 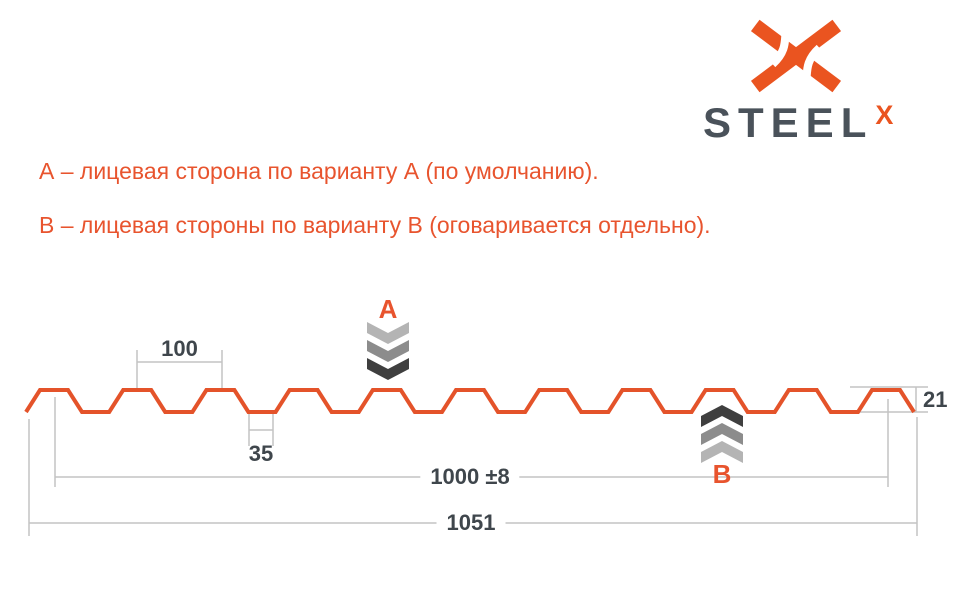 What do you see at coordinates (179, 348) in the screenshot?
I see `dim-pitch-label: 100` at bounding box center [179, 348].